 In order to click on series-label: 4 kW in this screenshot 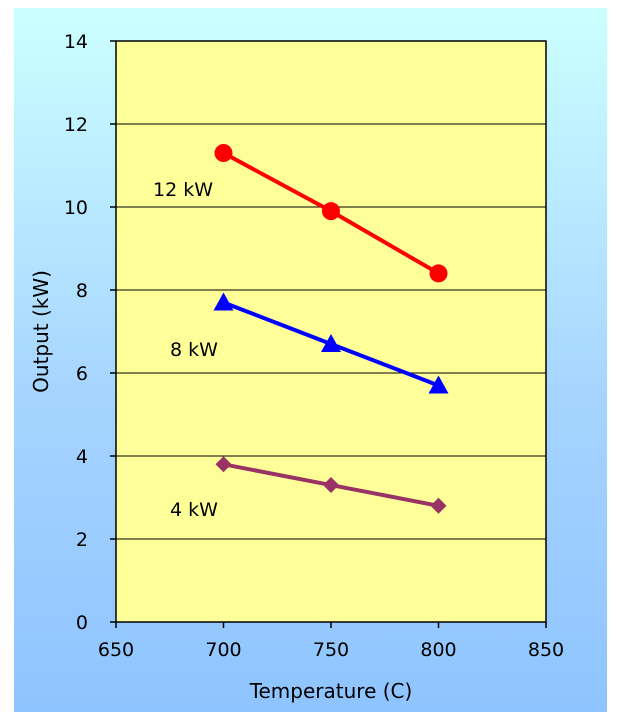, I will do `click(194, 510)`.